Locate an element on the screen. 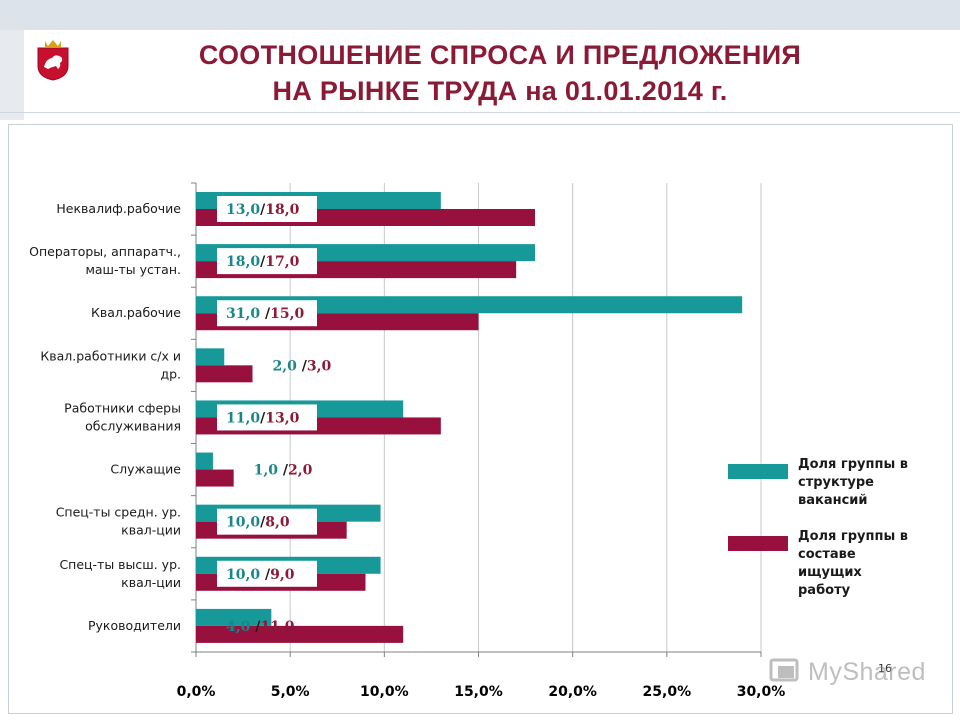 The width and height of the screenshot is (960, 720). watermark-logo-icon is located at coordinates (784, 670).